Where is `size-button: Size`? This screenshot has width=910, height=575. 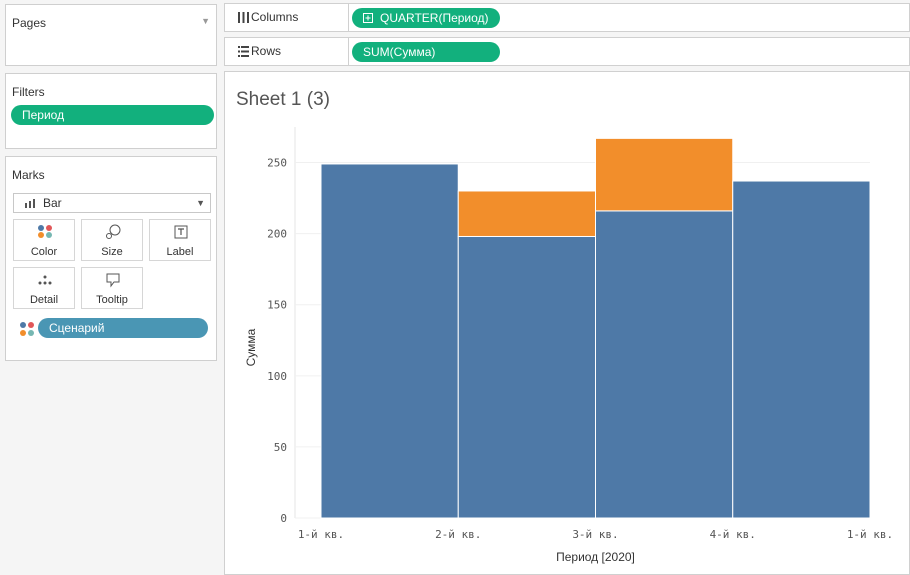 size-button: Size is located at coordinates (112, 240).